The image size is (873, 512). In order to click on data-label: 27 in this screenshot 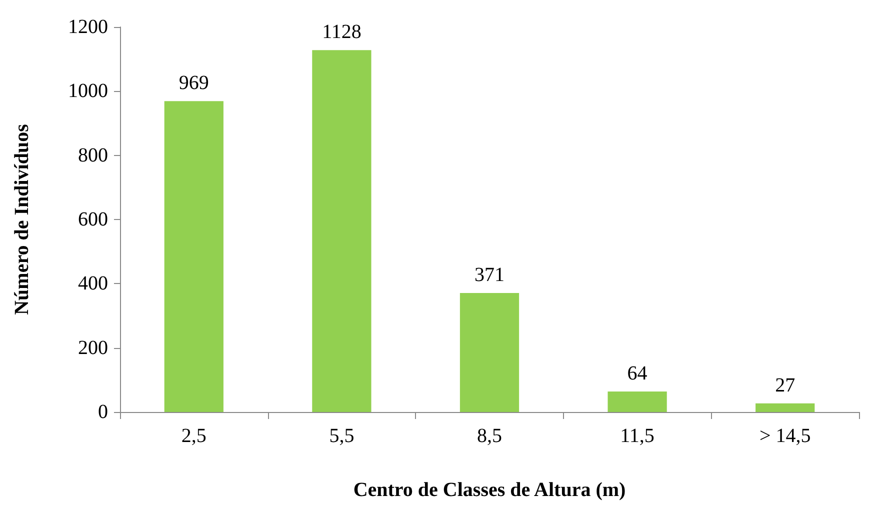, I will do `click(785, 385)`.